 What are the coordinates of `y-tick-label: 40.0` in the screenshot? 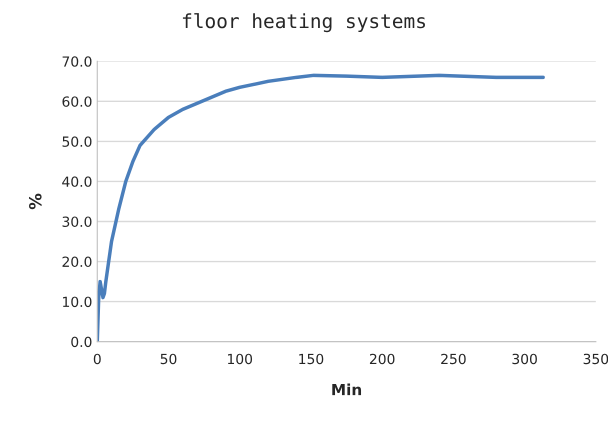 It's located at (77, 181).